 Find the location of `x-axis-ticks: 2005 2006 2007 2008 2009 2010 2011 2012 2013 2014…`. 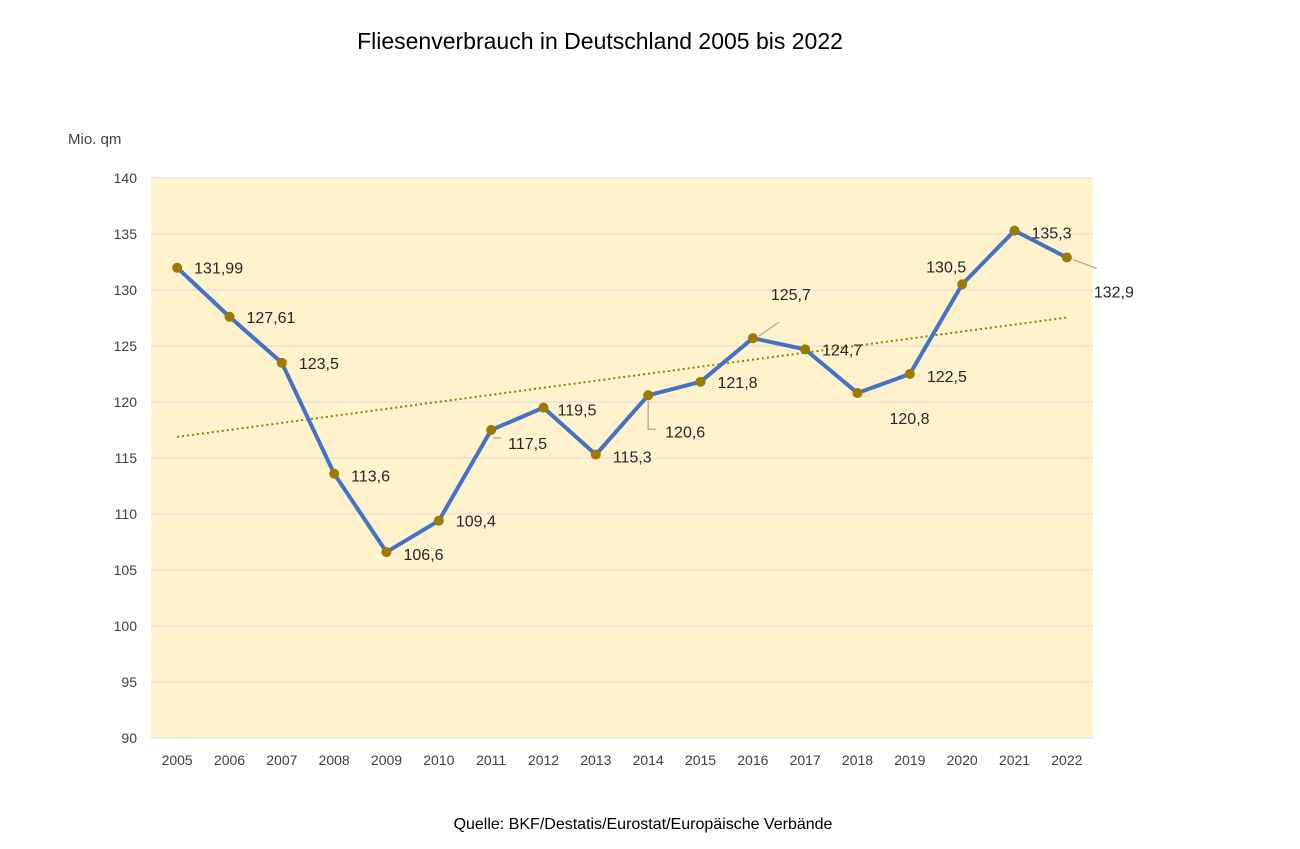

x-axis-ticks: 2005 2006 2007 2008 2009 2010 2011 2012 2013 2014… is located at coordinates (622, 760).